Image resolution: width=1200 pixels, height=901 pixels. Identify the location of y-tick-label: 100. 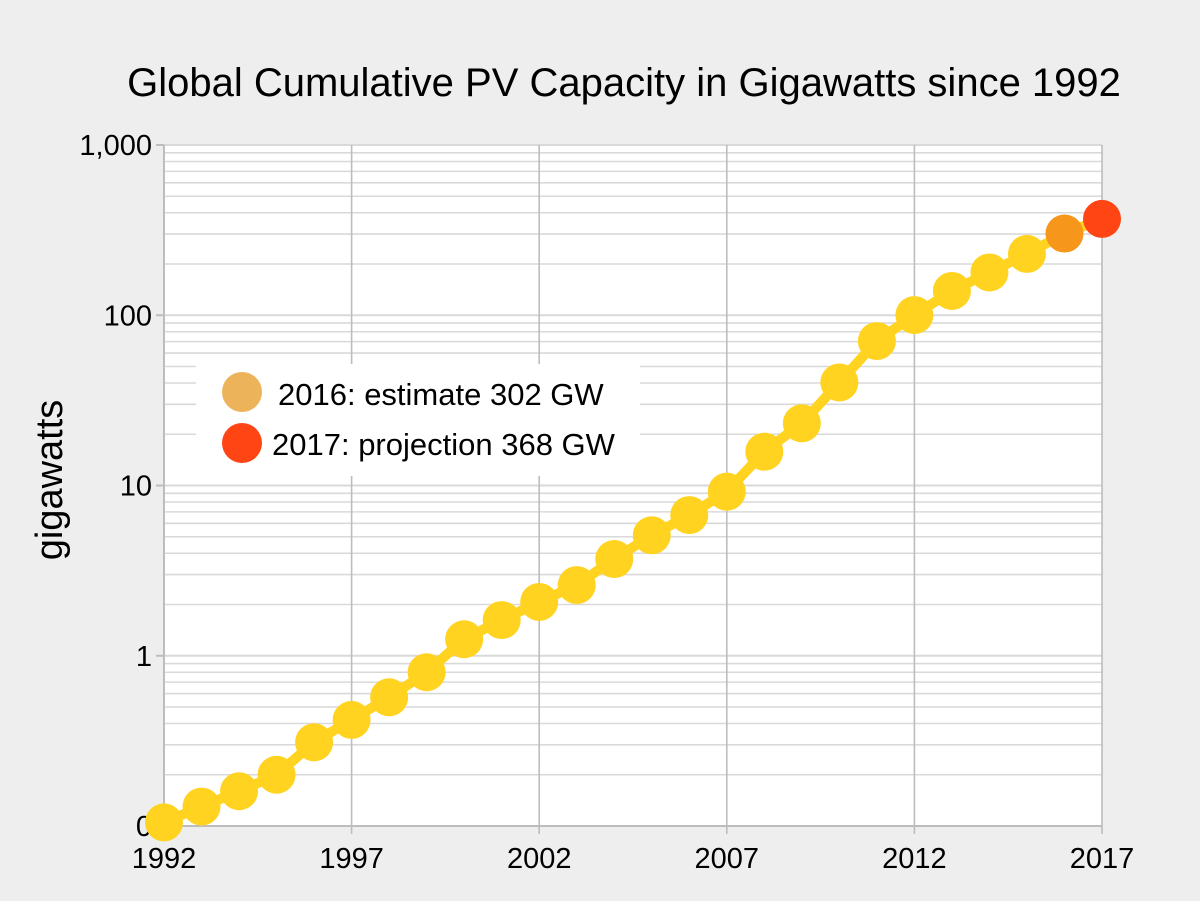
(128, 316).